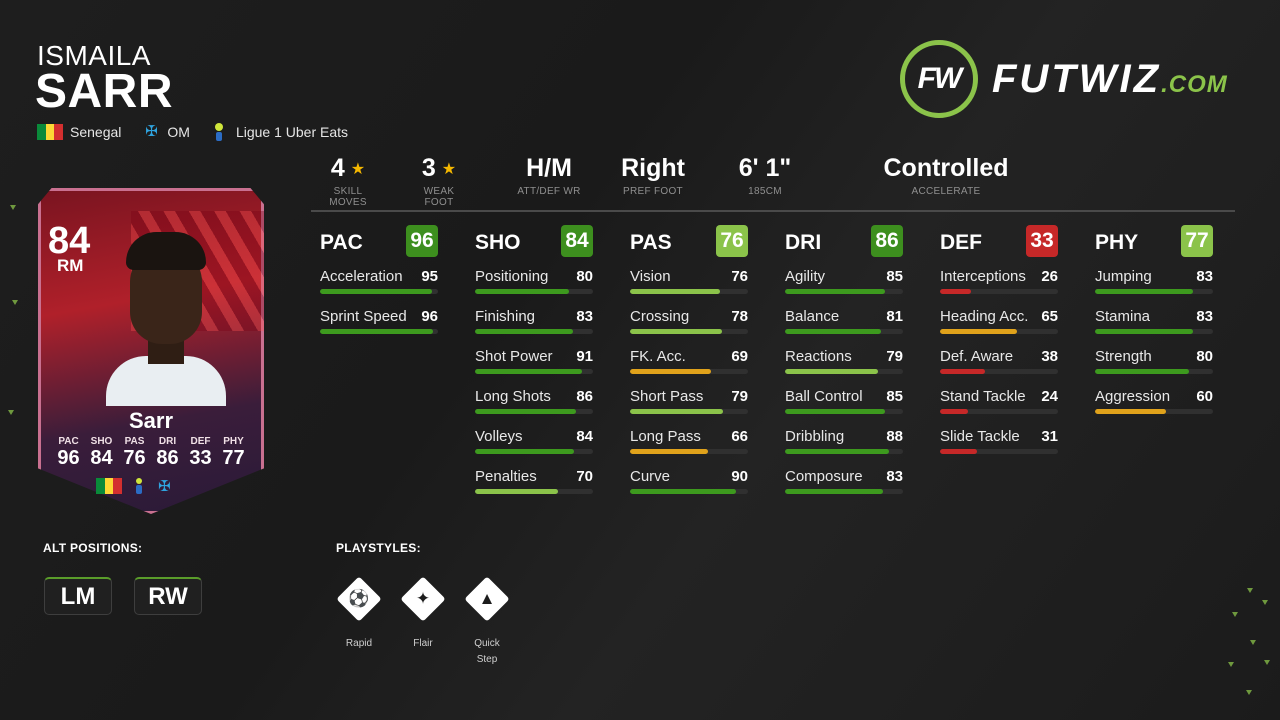 This screenshot has height=720, width=1280. I want to click on stat-row: Crossing 78, so click(689, 324).